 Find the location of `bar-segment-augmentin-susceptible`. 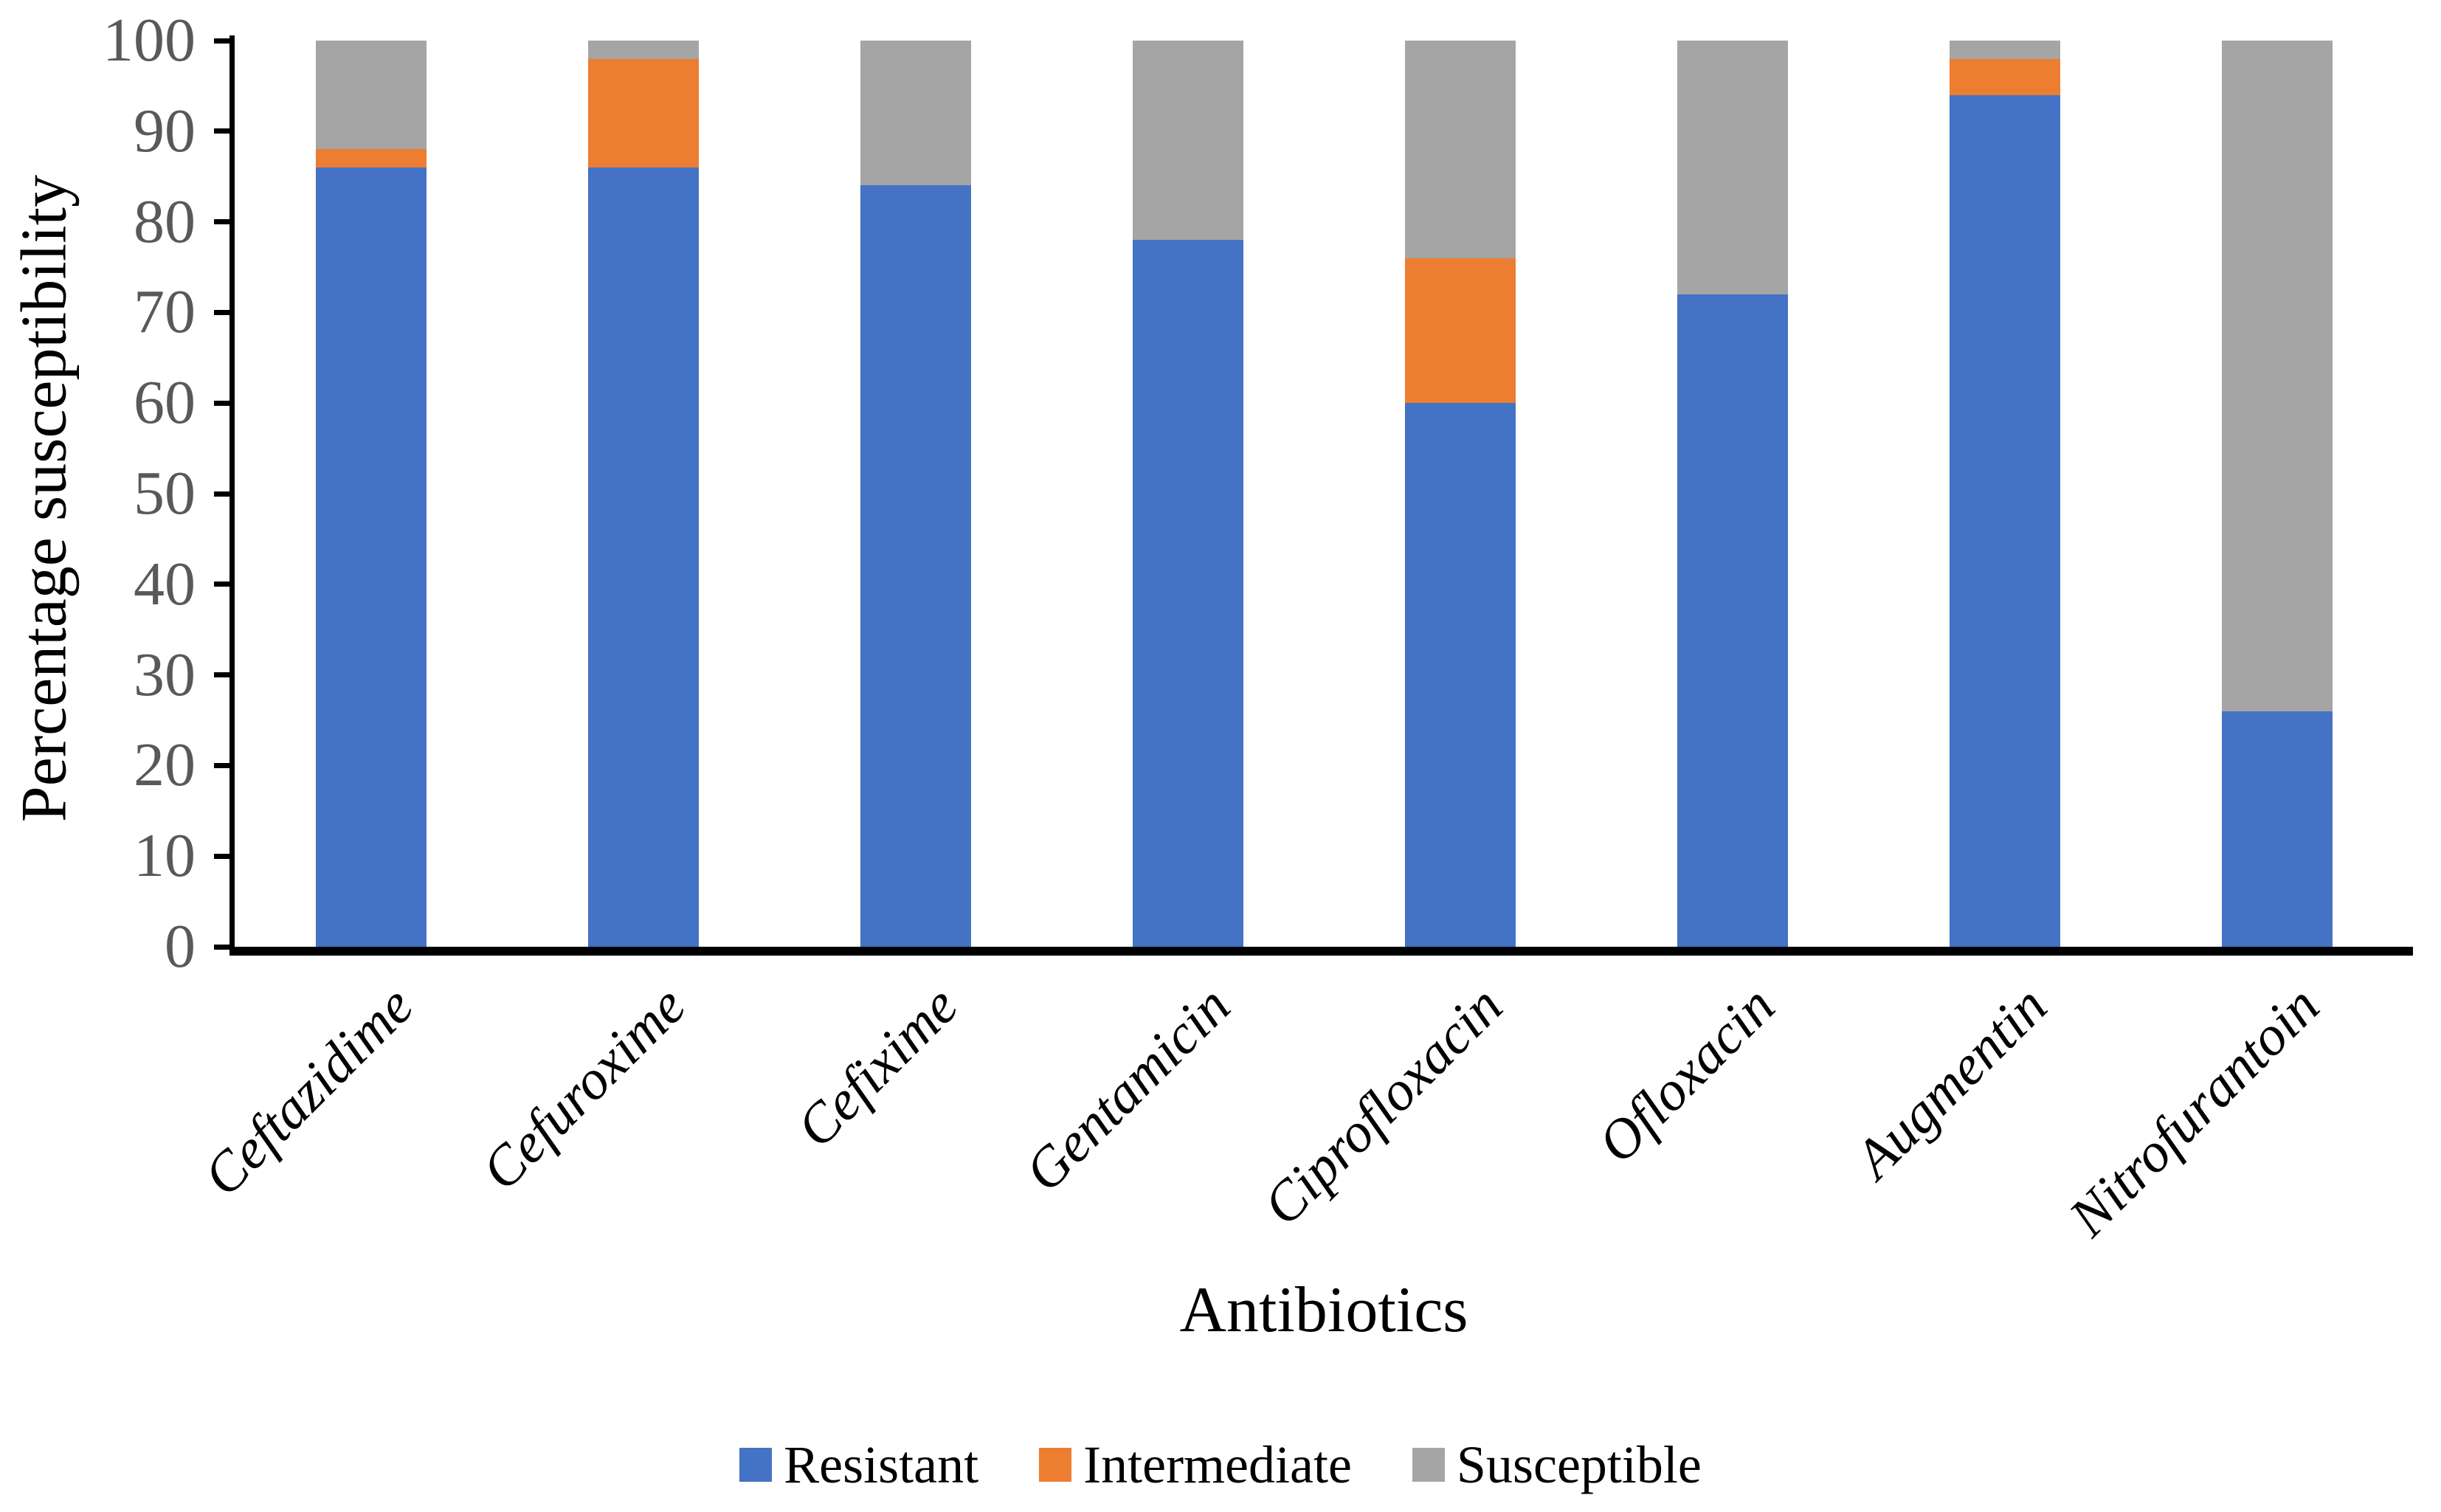

bar-segment-augmentin-susceptible is located at coordinates (2004, 50).